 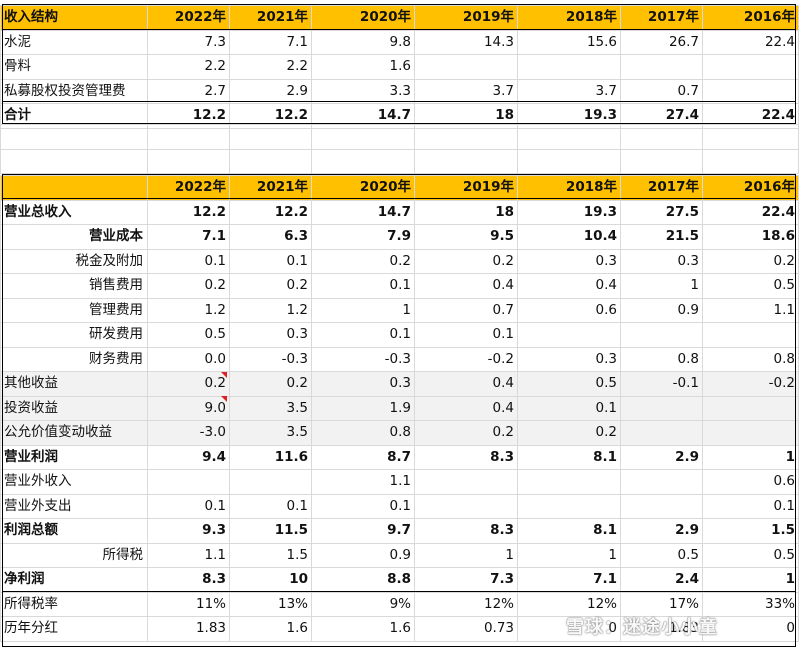 I want to click on value-cell: 7.1, so click(x=188, y=237).